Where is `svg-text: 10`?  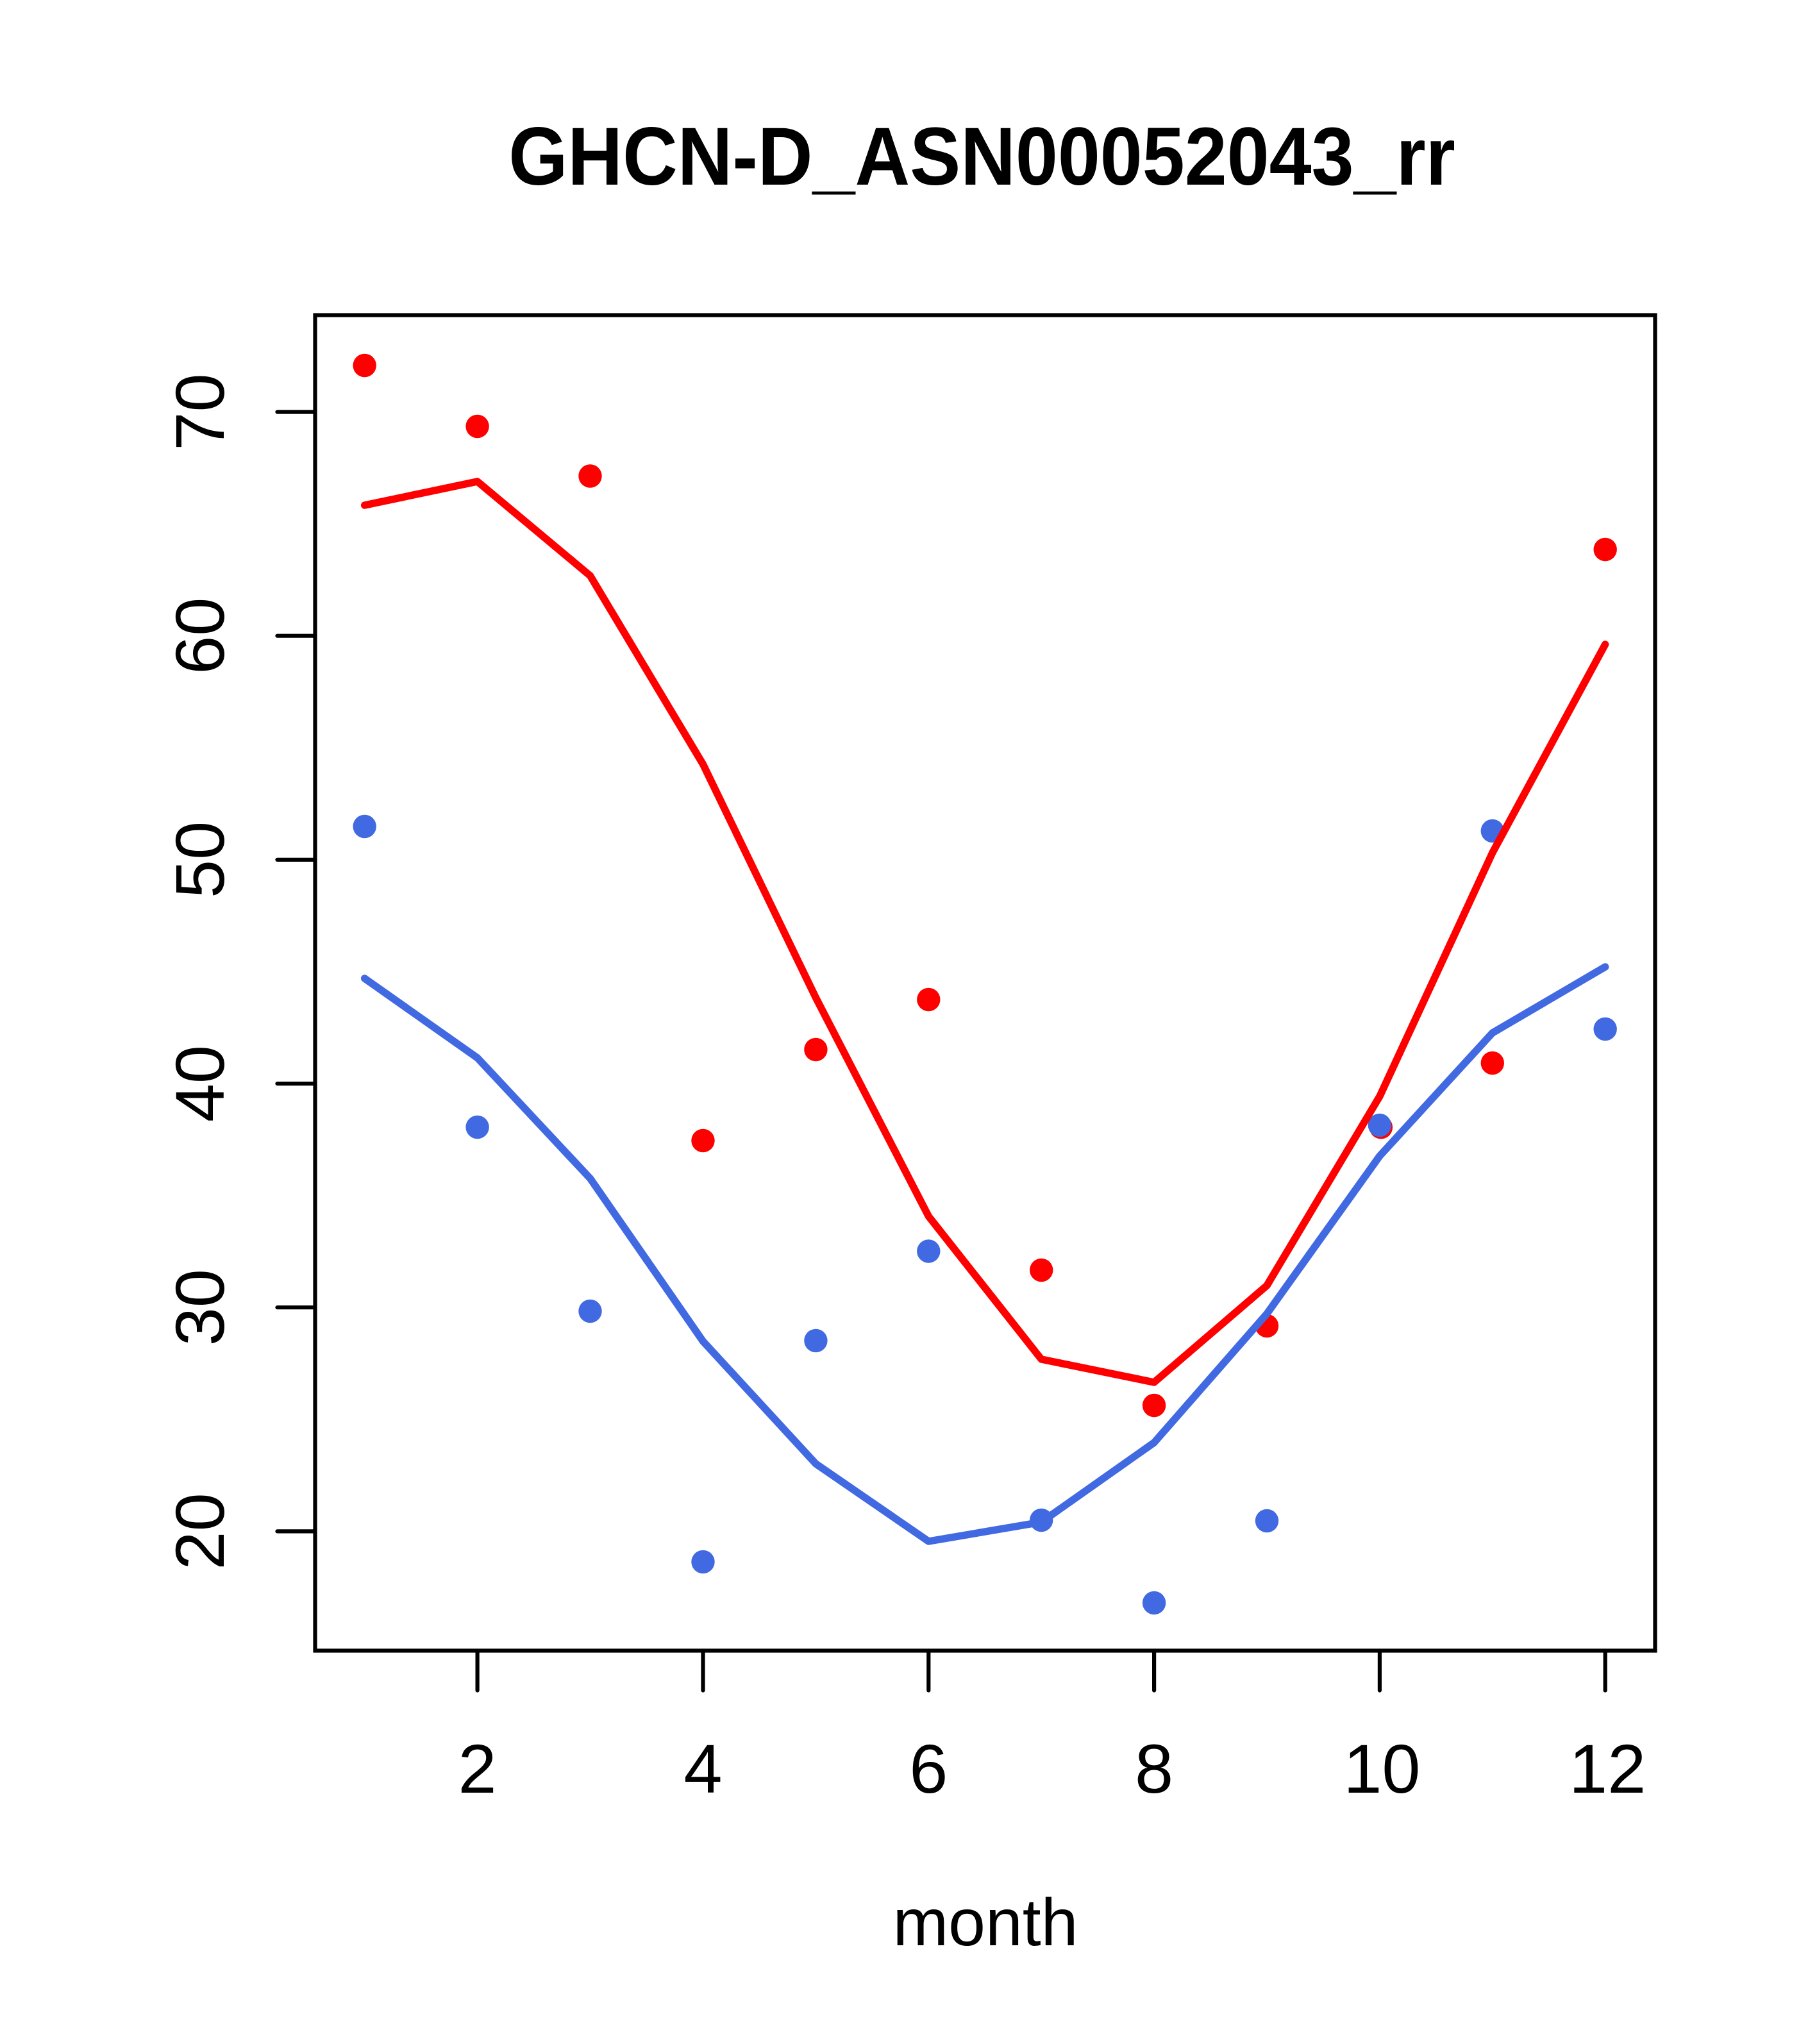 svg-text: 10 is located at coordinates (1381, 1768).